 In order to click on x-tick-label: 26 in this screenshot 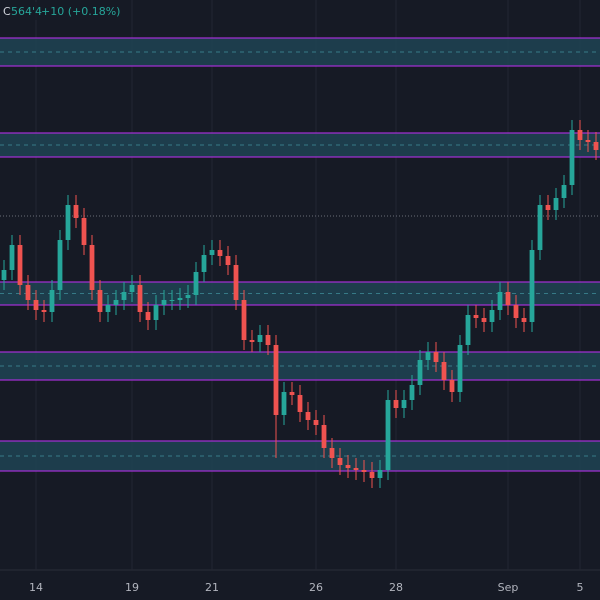, I will do `click(316, 587)`.